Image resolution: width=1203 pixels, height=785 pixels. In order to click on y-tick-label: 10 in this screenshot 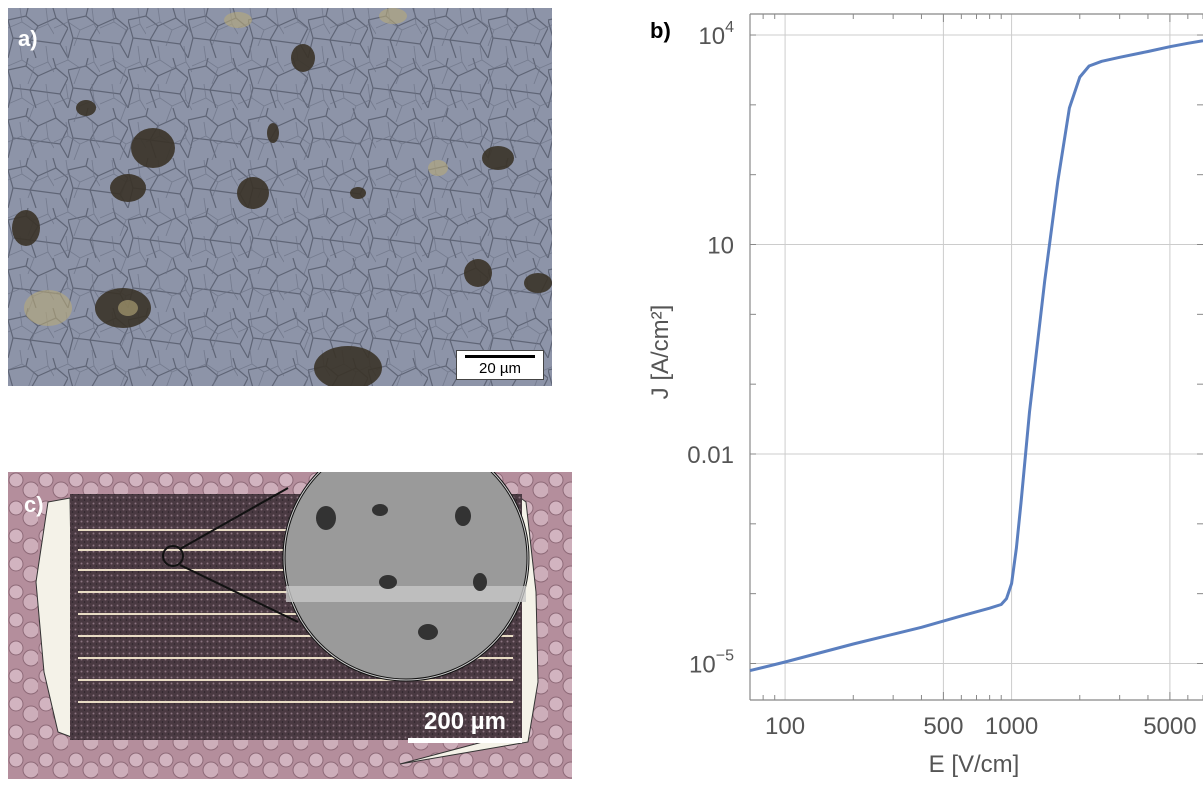, I will do `click(720, 246)`.